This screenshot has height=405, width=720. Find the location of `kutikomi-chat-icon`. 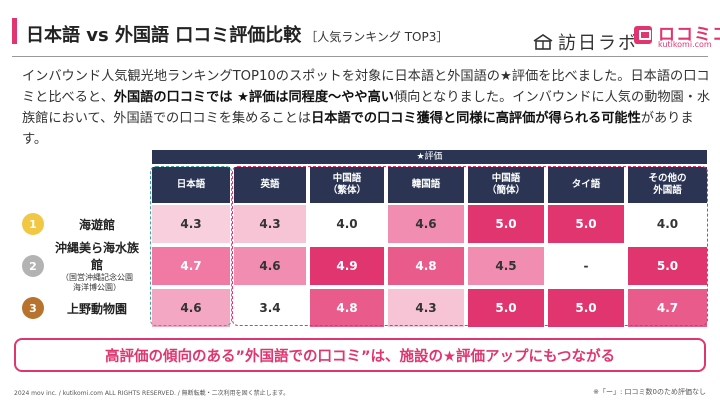

kutikomi-chat-icon is located at coordinates (643, 35).